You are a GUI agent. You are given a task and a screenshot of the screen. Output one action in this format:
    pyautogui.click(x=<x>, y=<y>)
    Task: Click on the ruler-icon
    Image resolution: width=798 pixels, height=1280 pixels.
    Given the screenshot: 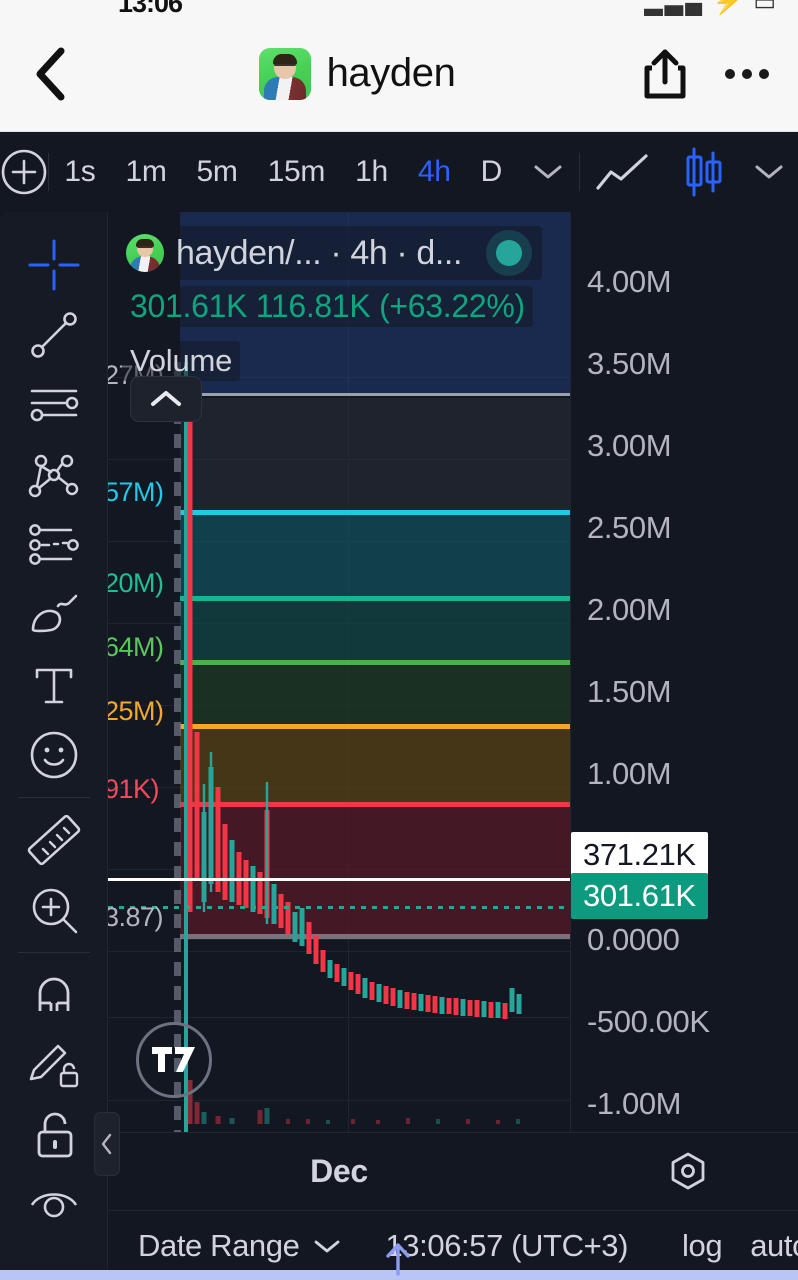 What is the action you would take?
    pyautogui.click(x=54, y=840)
    